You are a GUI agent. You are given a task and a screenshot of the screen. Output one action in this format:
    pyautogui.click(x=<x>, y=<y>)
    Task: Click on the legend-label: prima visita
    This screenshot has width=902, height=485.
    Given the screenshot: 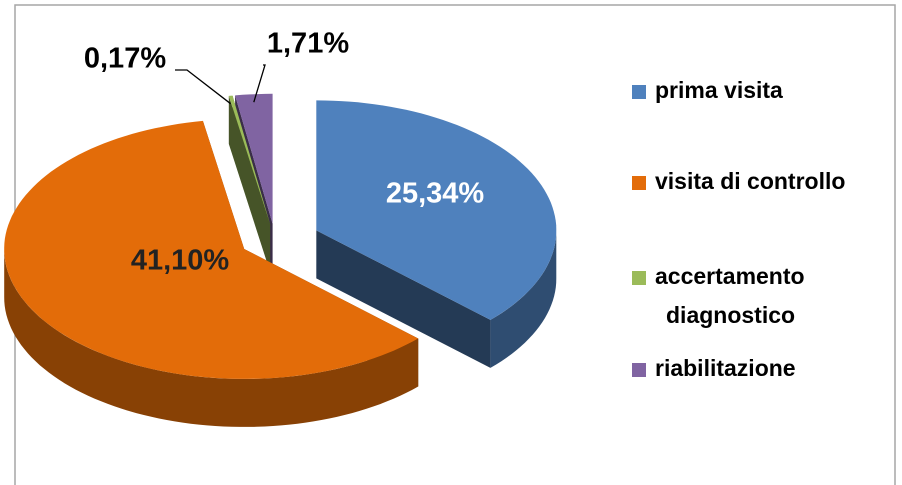 What is the action you would take?
    pyautogui.click(x=719, y=90)
    